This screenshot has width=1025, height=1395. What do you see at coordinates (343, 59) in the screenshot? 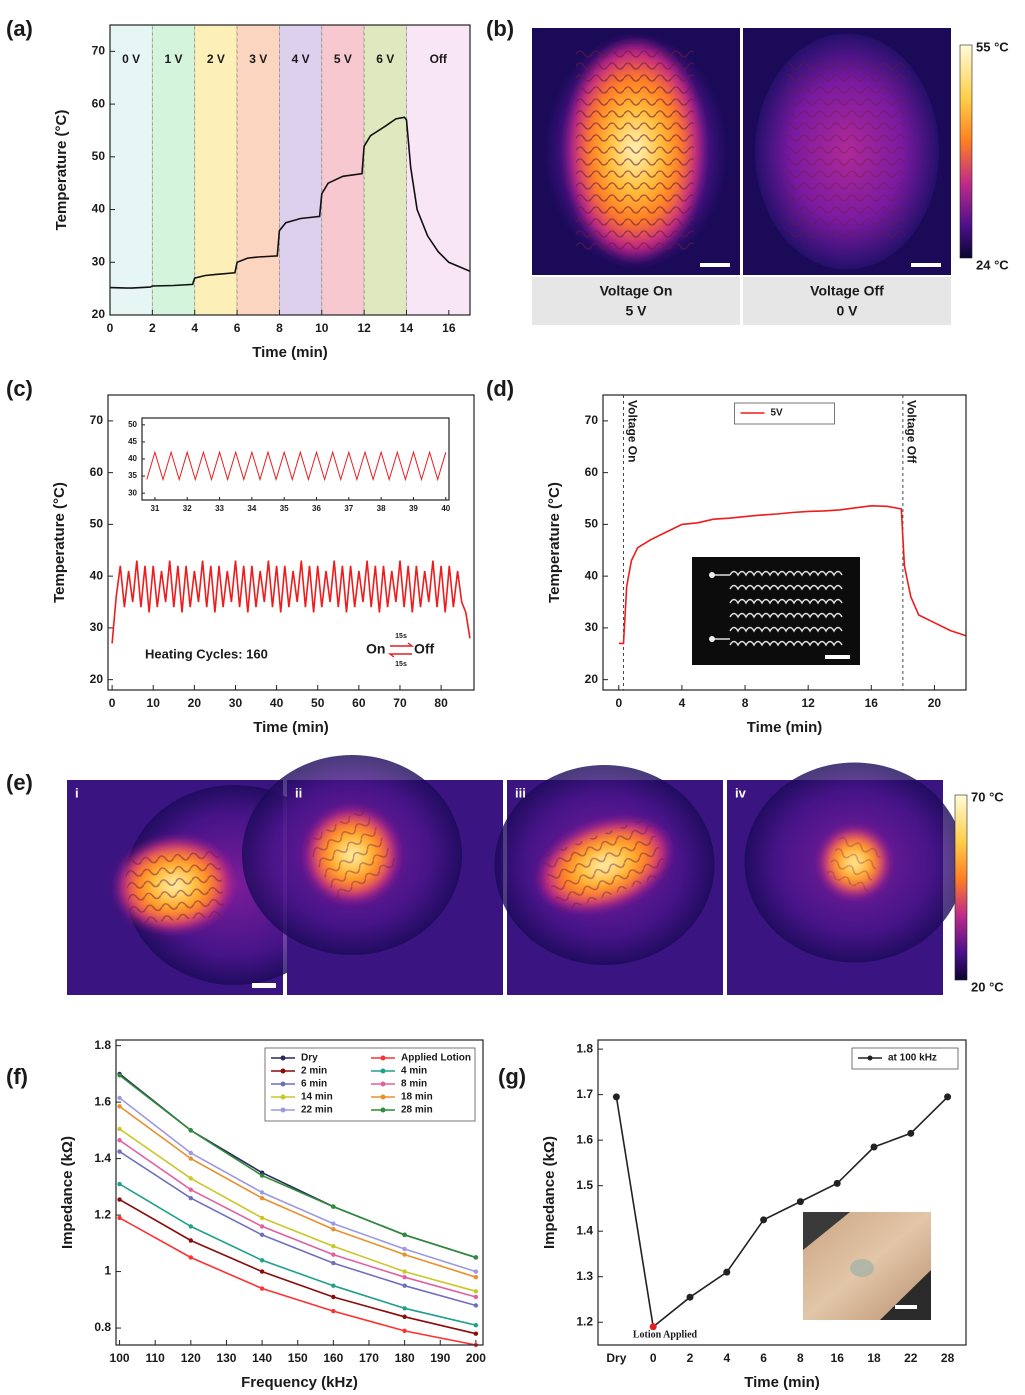
I see `band-label: 5 V` at bounding box center [343, 59].